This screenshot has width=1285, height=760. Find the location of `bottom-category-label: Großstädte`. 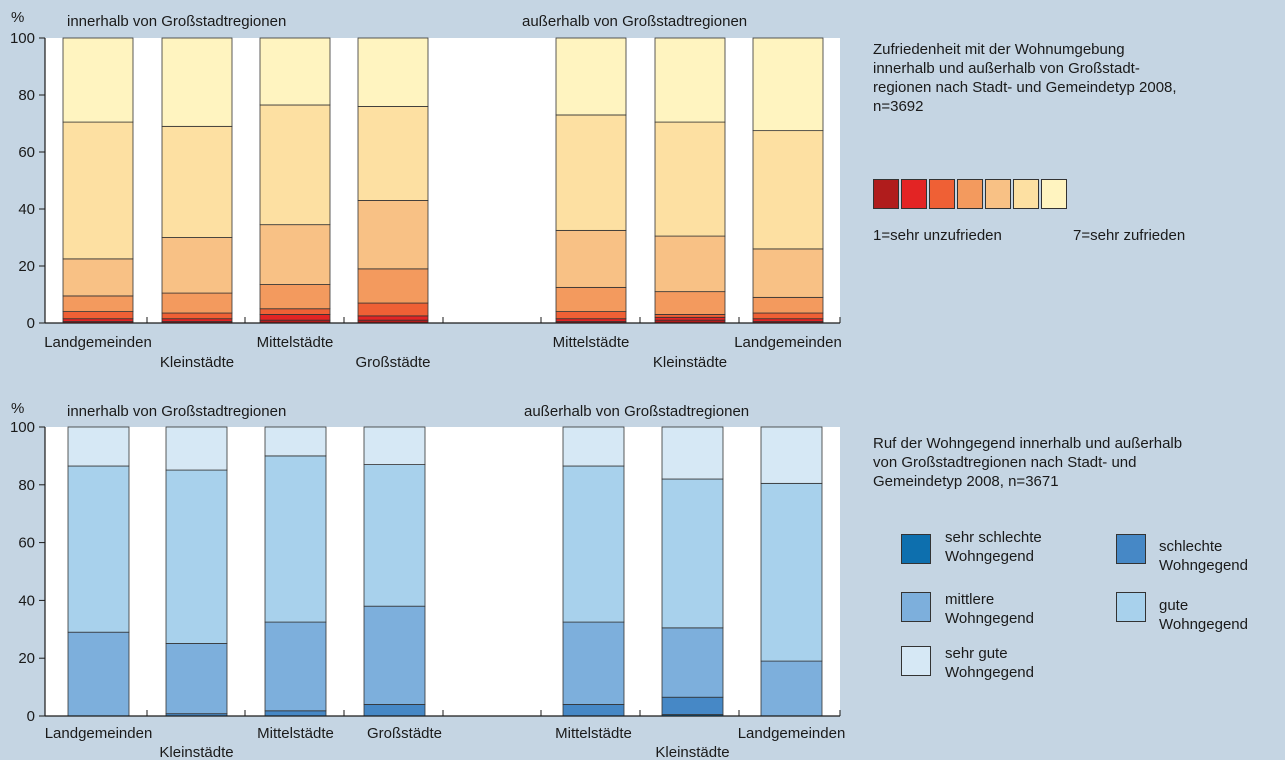

bottom-category-label: Großstädte is located at coordinates (404, 733).